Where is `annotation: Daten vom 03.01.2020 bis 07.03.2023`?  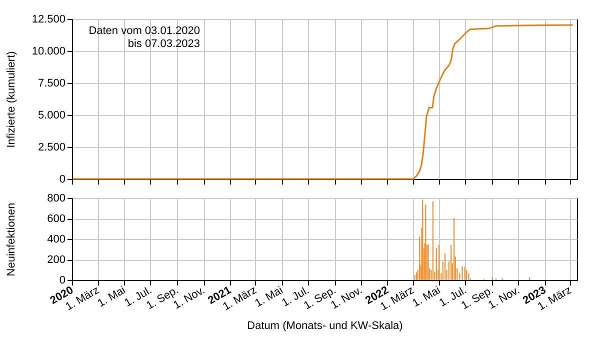 annotation: Daten vom 03.01.2020 bis 07.03.2023 is located at coordinates (144, 37).